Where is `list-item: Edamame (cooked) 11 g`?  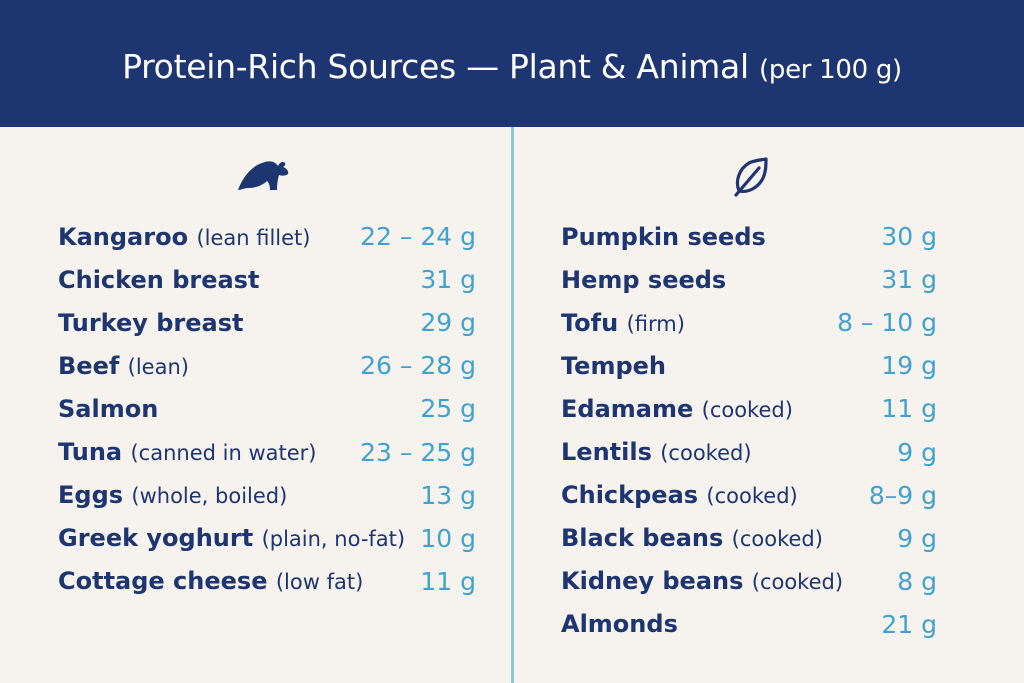 list-item: Edamame (cooked) 11 g is located at coordinates (749, 408).